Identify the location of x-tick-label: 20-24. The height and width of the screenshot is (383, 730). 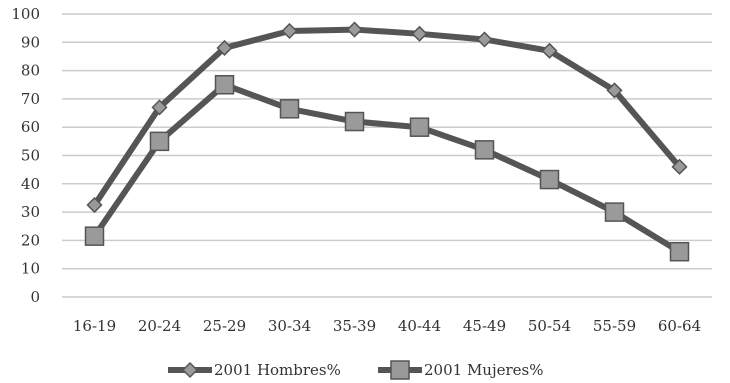
(159, 326).